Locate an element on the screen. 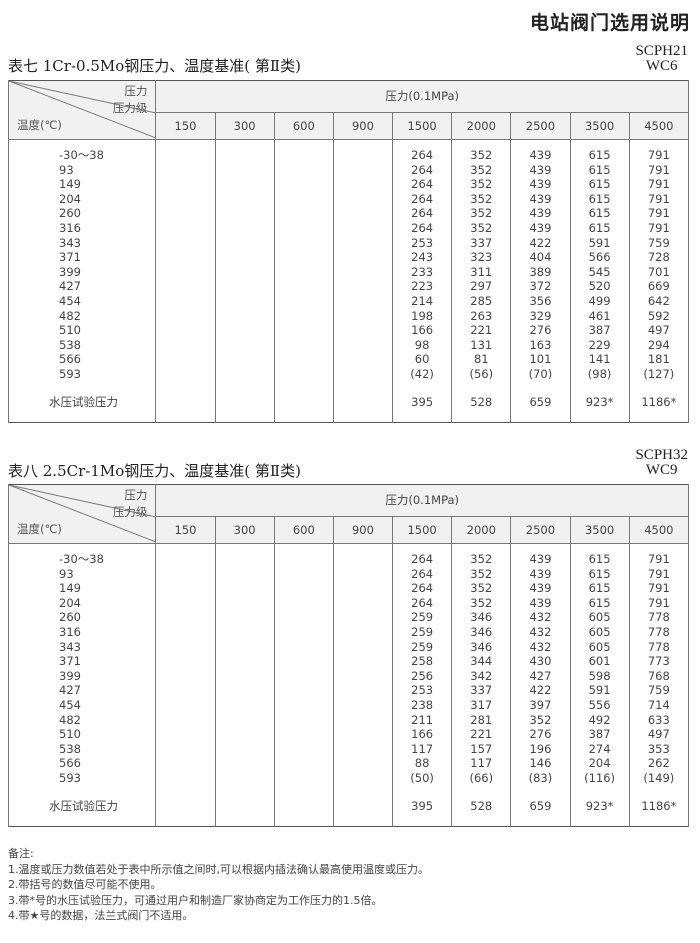 Image resolution: width=700 pixels, height=943 pixels. value-cell: 701 is located at coordinates (659, 272).